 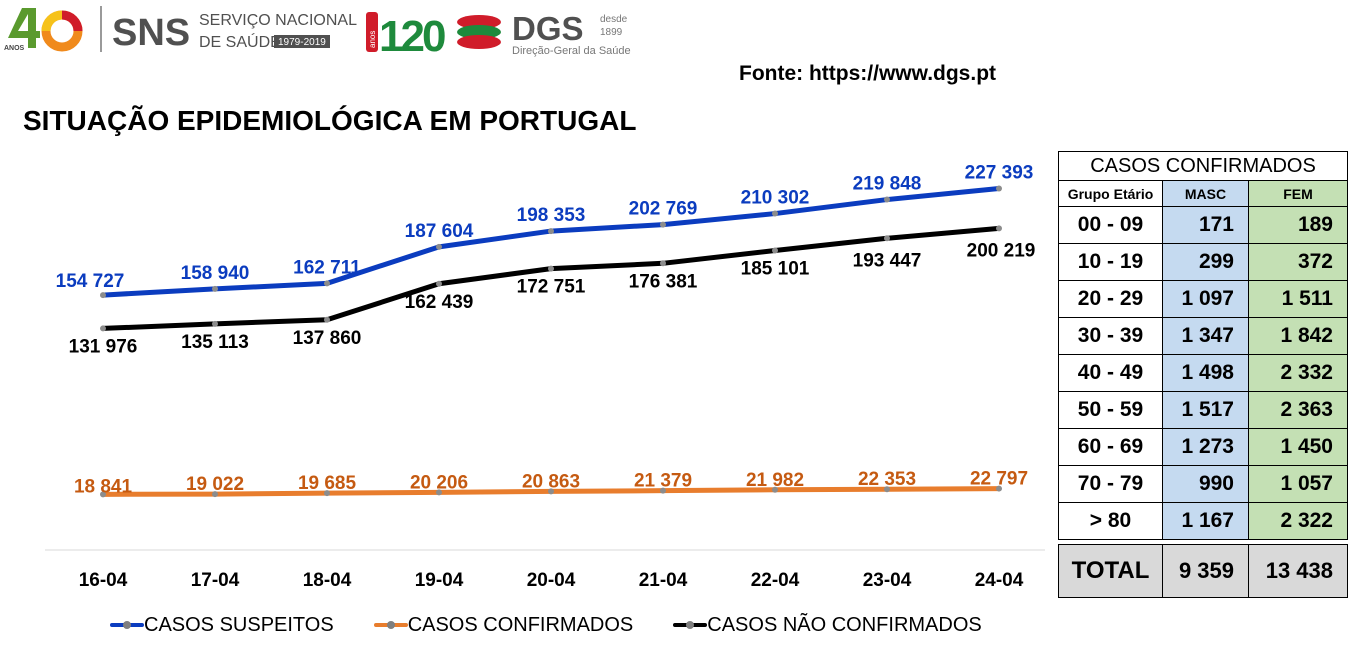 I want to click on table-row: > 80 1 167 2 322, so click(x=1203, y=521).